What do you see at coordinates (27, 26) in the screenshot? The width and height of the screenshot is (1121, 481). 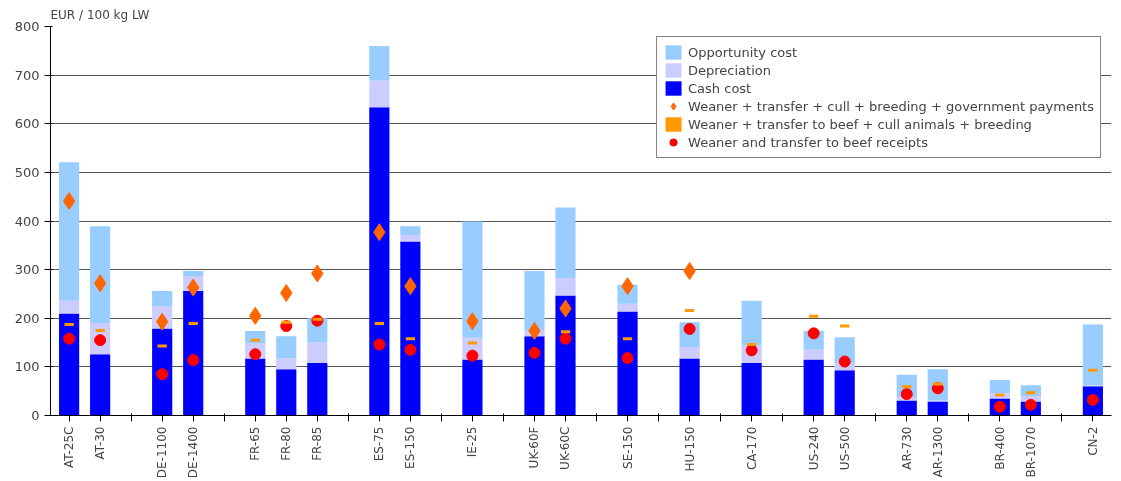 I see `y-tick-label: 800` at bounding box center [27, 26].